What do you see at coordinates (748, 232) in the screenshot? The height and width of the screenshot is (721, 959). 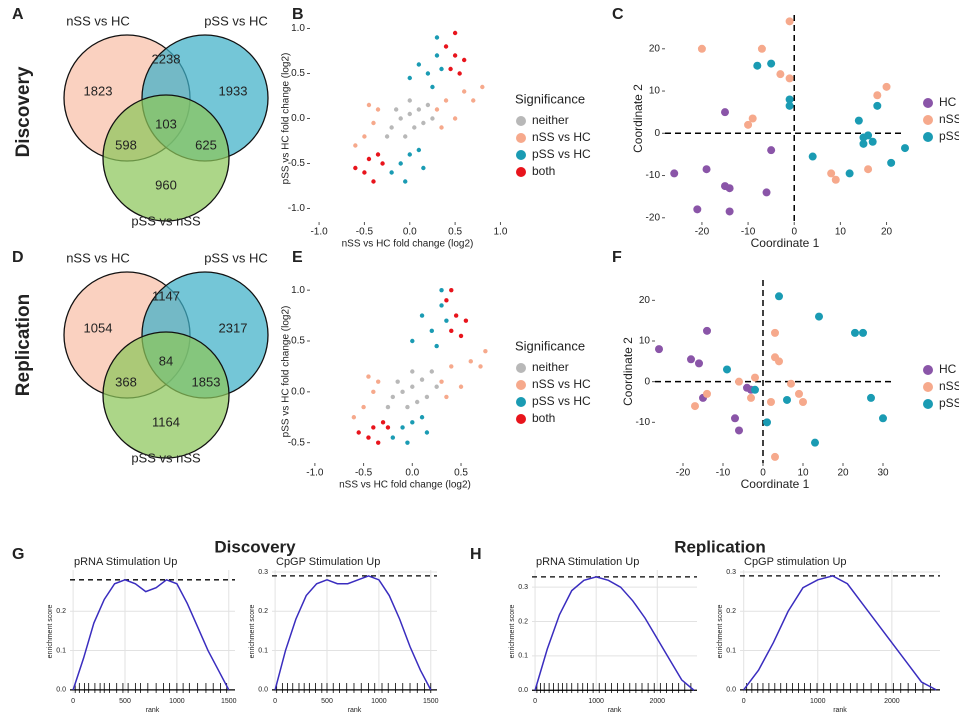 I see `x-tick-label: -10` at bounding box center [748, 232].